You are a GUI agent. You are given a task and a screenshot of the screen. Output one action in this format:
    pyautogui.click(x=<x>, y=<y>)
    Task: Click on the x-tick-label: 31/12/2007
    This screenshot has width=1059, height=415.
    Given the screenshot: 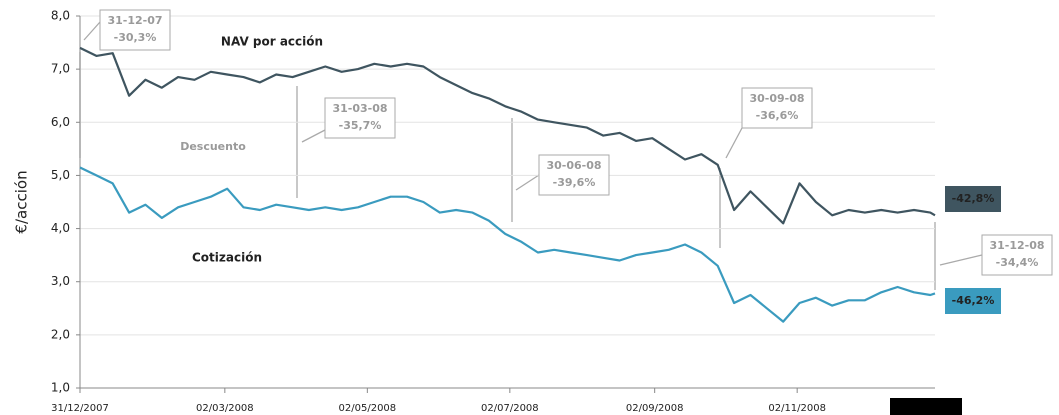 What is the action you would take?
    pyautogui.click(x=80, y=408)
    